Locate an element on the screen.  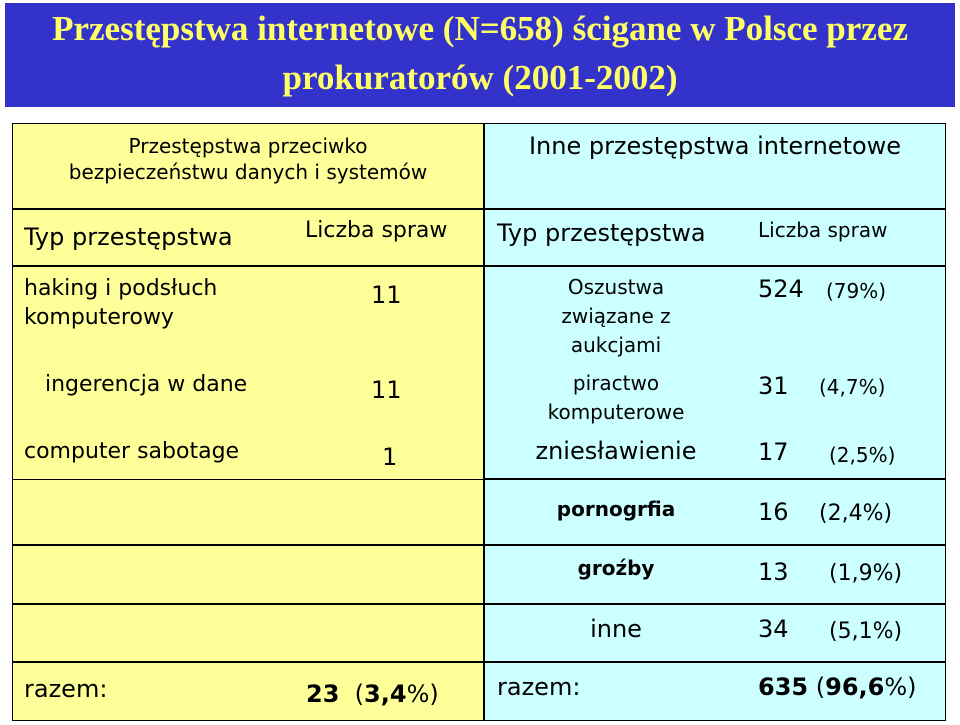
right-row-5-type: groźby is located at coordinates (616, 568).